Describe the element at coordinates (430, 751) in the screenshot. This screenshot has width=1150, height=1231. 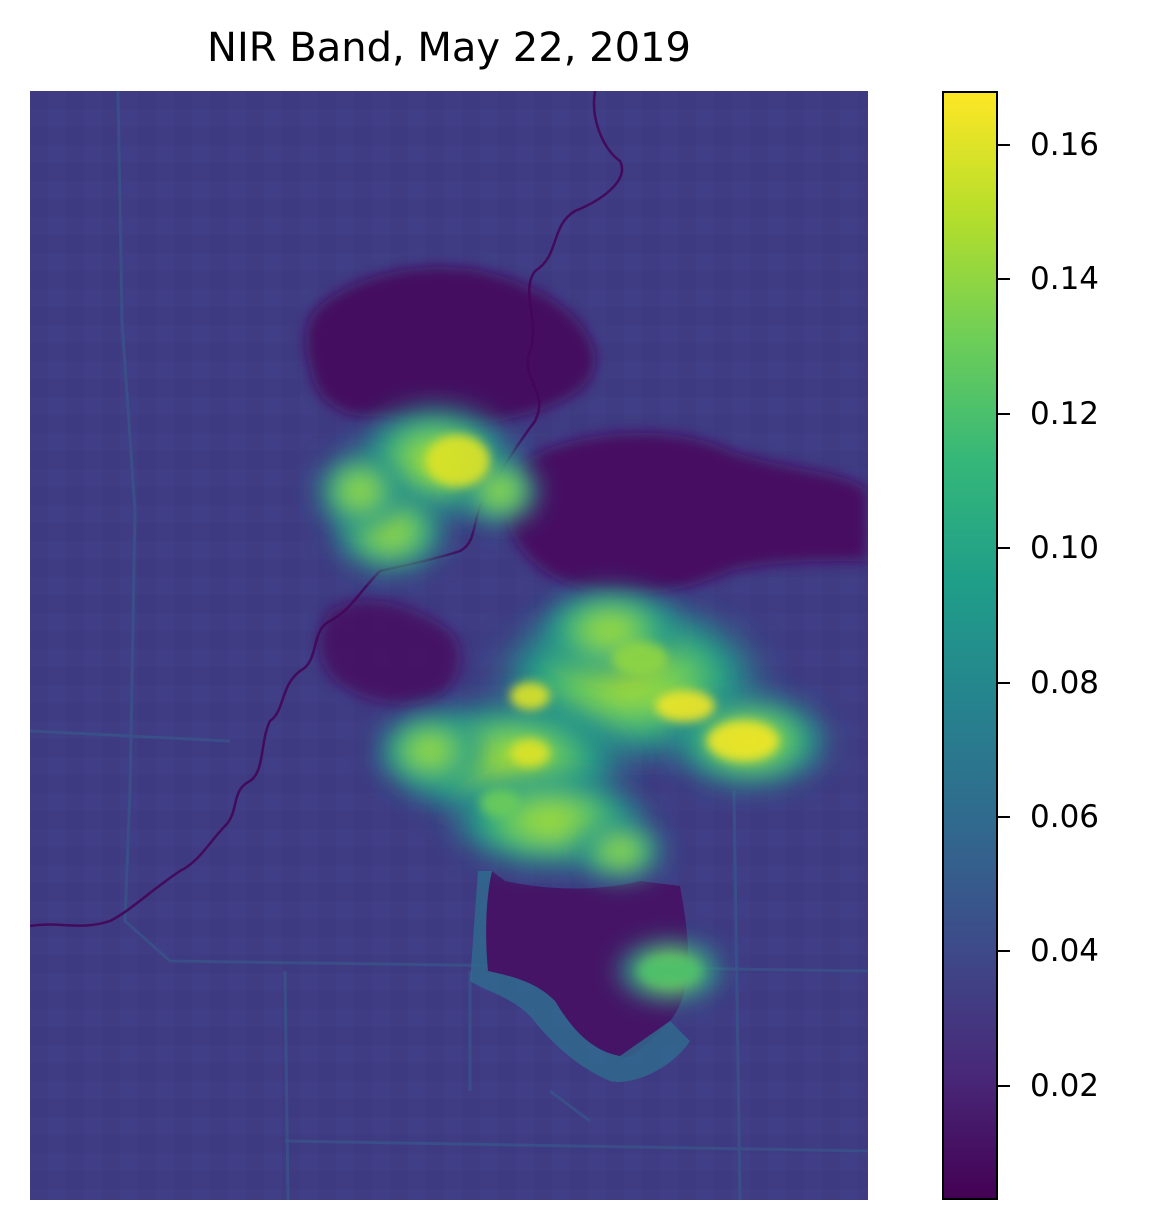
I see `cloud-east-west` at that location.